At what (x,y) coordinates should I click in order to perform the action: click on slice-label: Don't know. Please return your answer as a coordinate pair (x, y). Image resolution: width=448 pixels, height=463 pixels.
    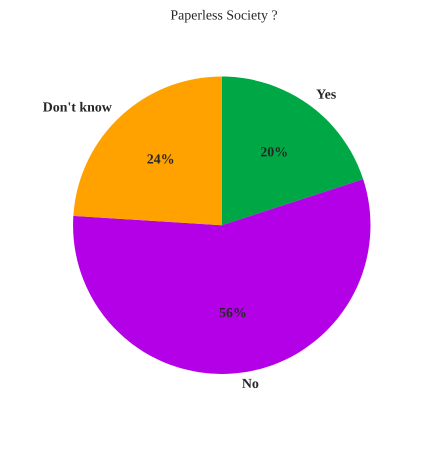
    Looking at the image, I should click on (77, 107).